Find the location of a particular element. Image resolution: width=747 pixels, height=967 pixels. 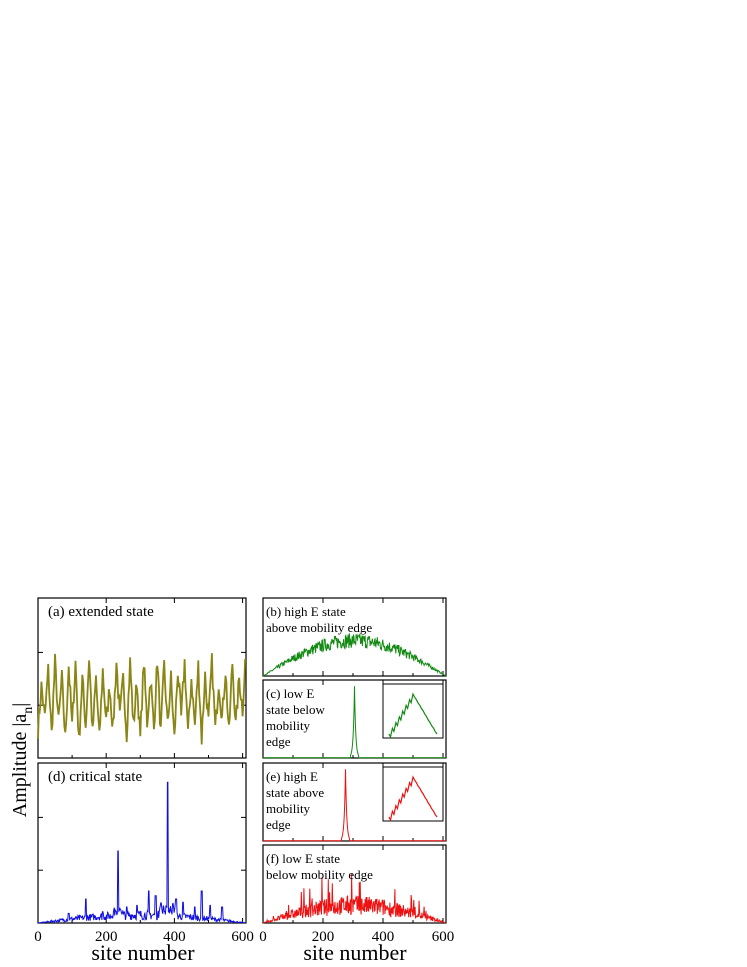

series-line-d is located at coordinates (142, 852).